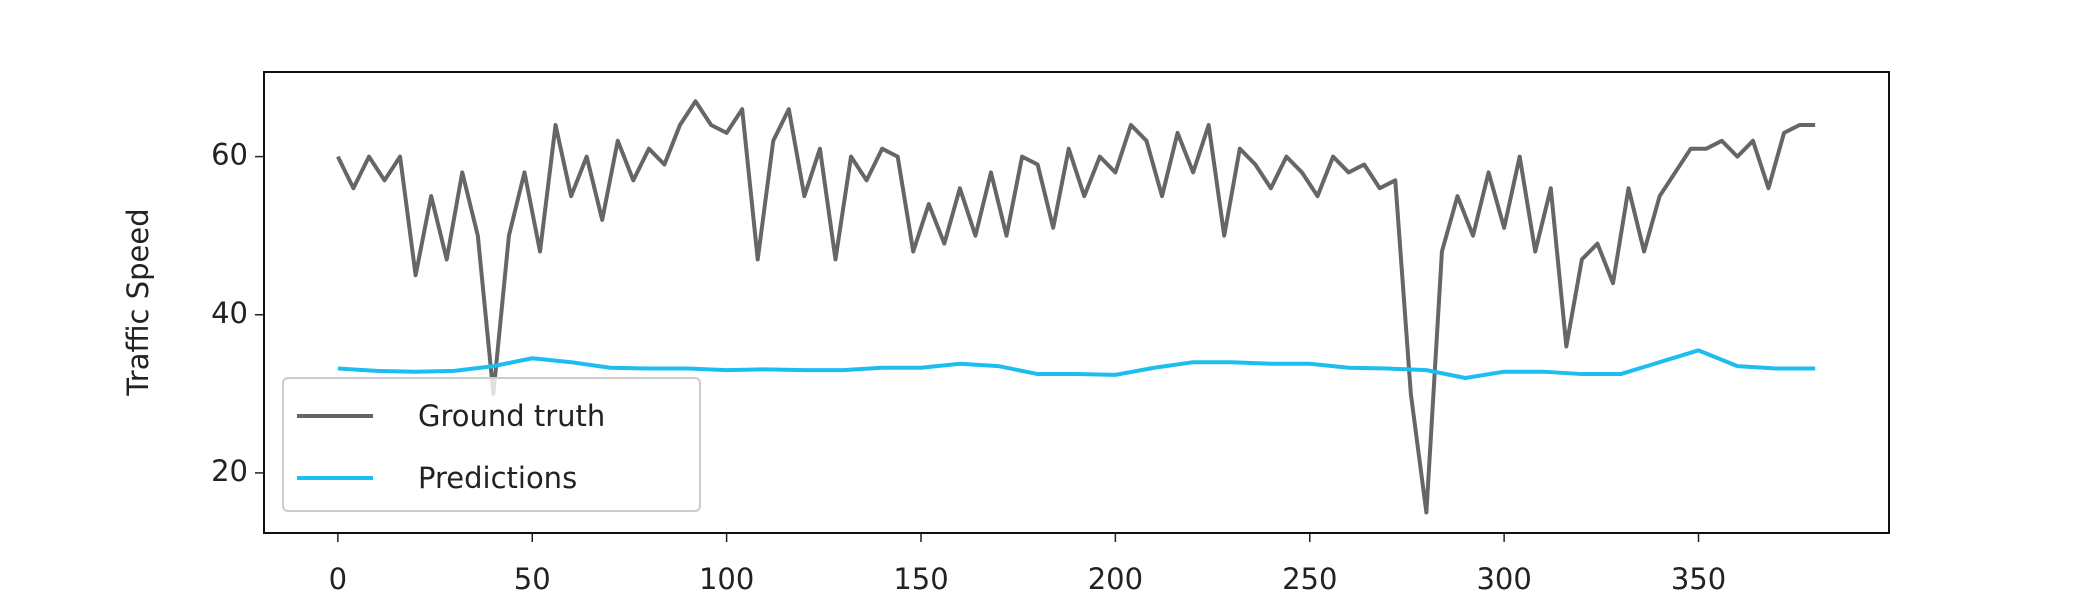  Describe the element at coordinates (338, 579) in the screenshot. I see `x-tick-label: 0` at that location.